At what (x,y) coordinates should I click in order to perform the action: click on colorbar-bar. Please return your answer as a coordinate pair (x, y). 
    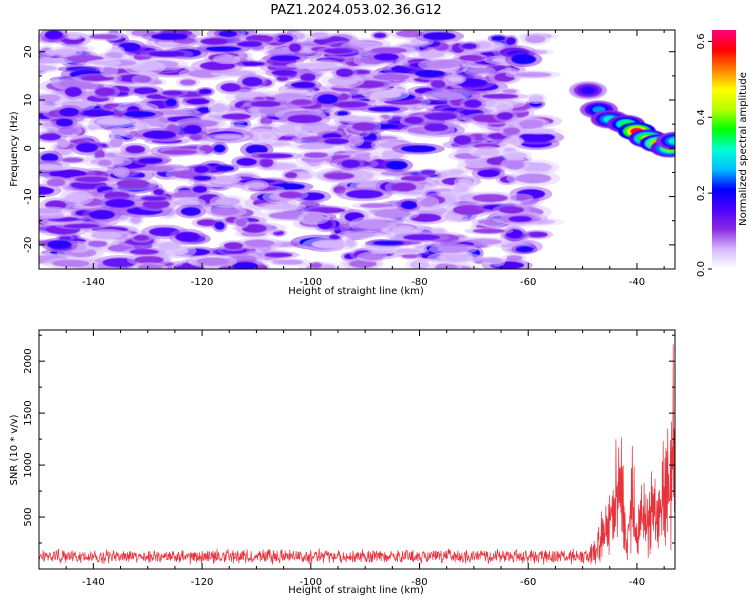
    Looking at the image, I should click on (724, 149).